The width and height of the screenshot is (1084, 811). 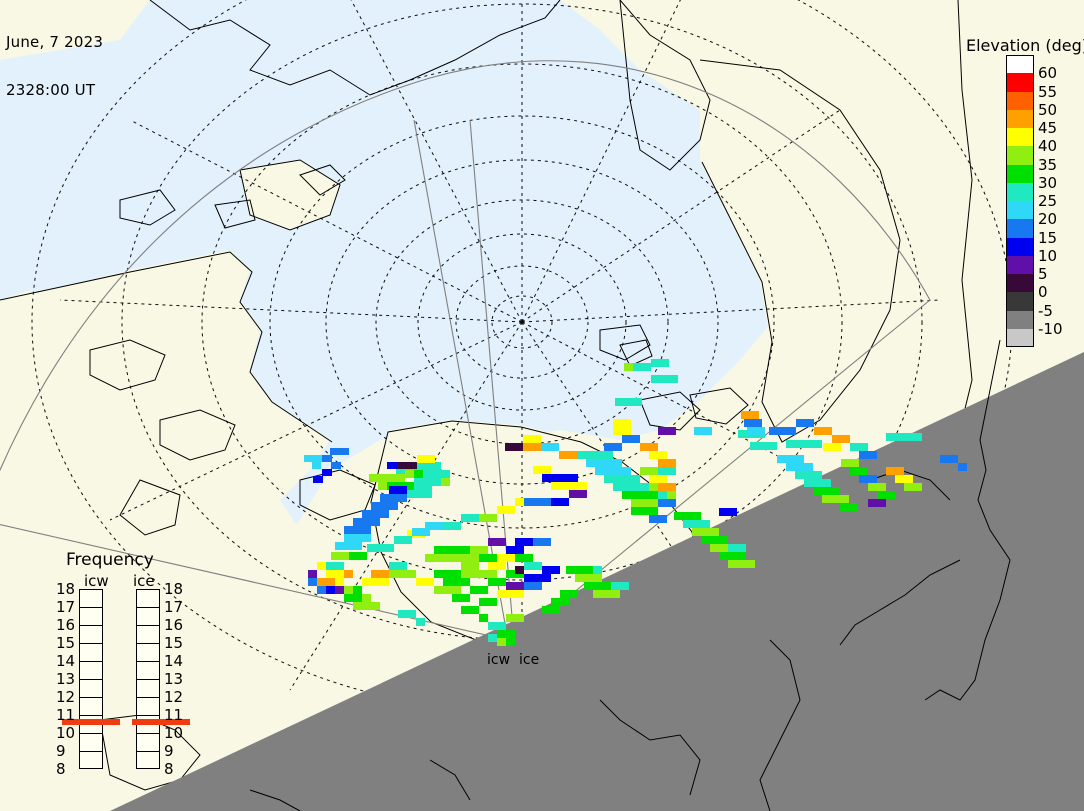 I want to click on colorbar-tick-5: 5, so click(x=1043, y=274).